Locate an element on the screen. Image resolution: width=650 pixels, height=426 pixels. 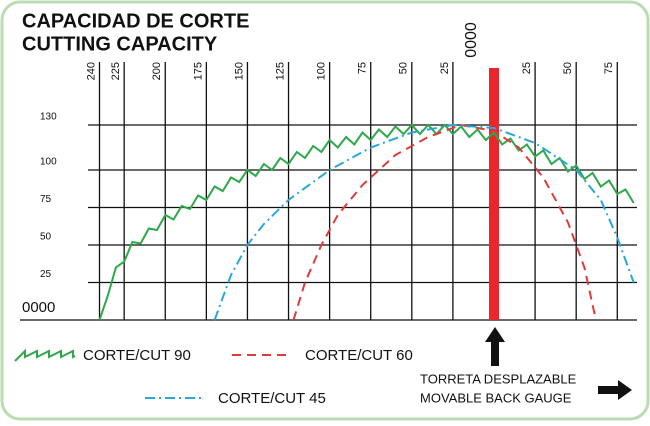
y-tick-label: 50 is located at coordinates (46, 237).